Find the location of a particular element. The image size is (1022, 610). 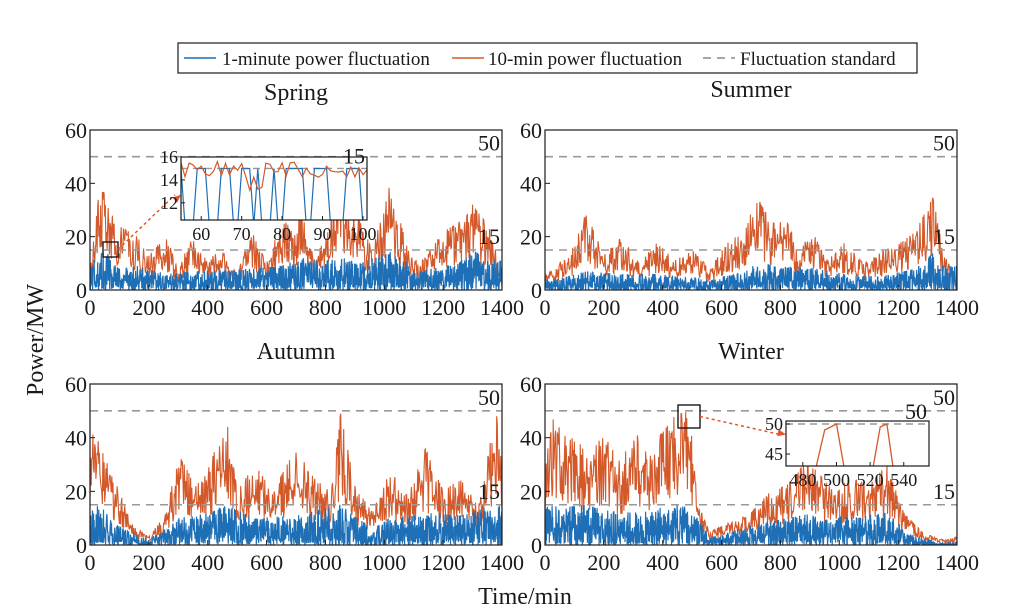

inset-y-tick-label: 16 is located at coordinates (169, 157).